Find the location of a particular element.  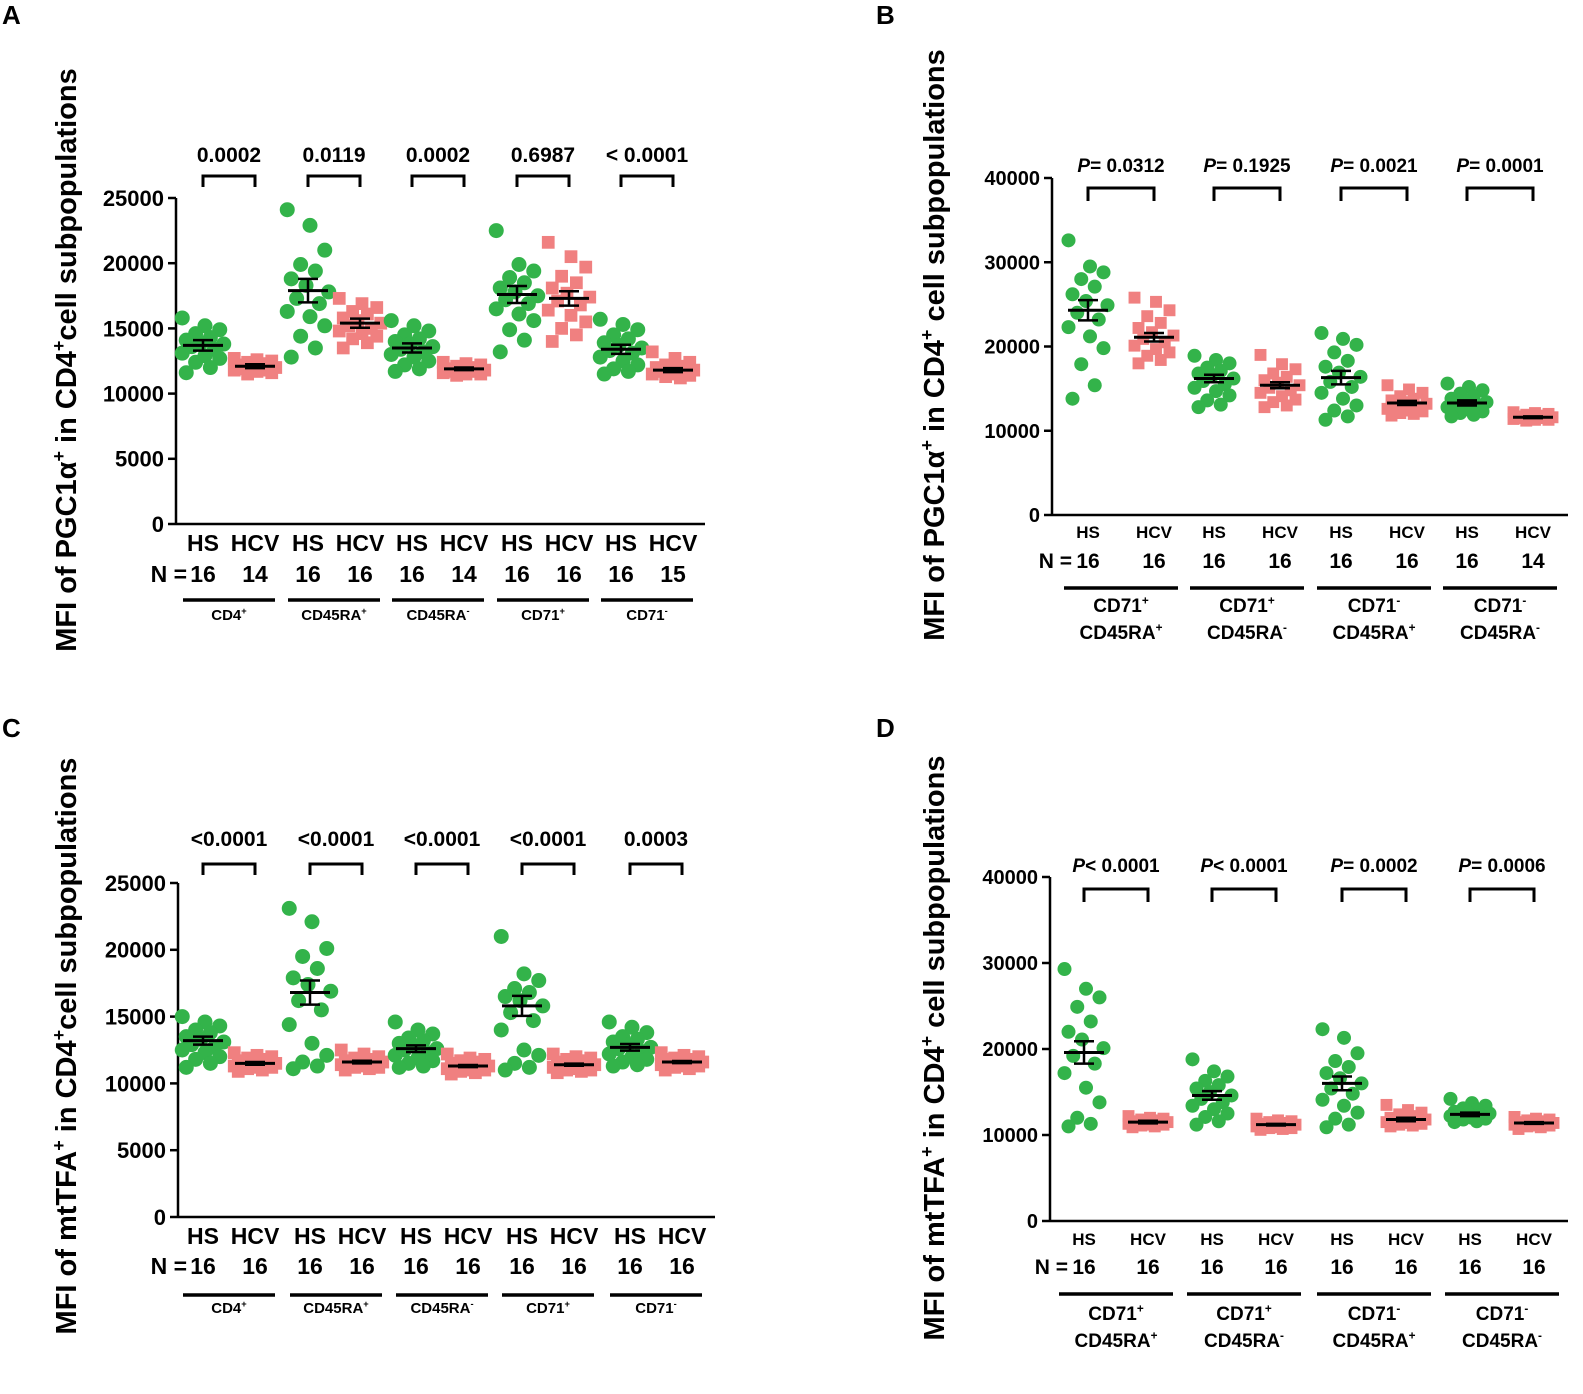

group-4: HS 16 HCV 14 P= 0.0001 CD71- CD45RA- is located at coordinates (1499, 400).